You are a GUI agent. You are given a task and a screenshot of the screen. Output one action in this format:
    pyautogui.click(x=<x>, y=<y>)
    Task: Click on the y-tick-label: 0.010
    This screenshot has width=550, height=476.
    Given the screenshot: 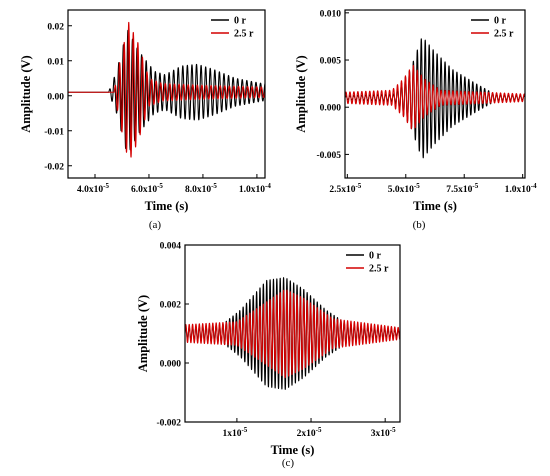 What is the action you would take?
    pyautogui.click(x=331, y=14)
    